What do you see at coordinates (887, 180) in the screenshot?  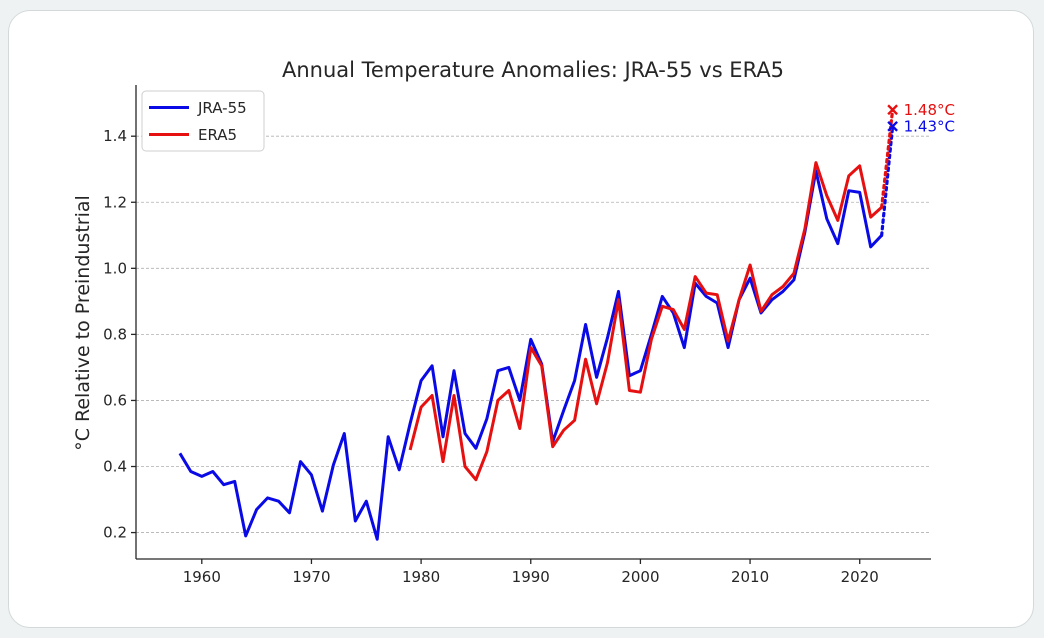 I see `projection-line-jra55` at bounding box center [887, 180].